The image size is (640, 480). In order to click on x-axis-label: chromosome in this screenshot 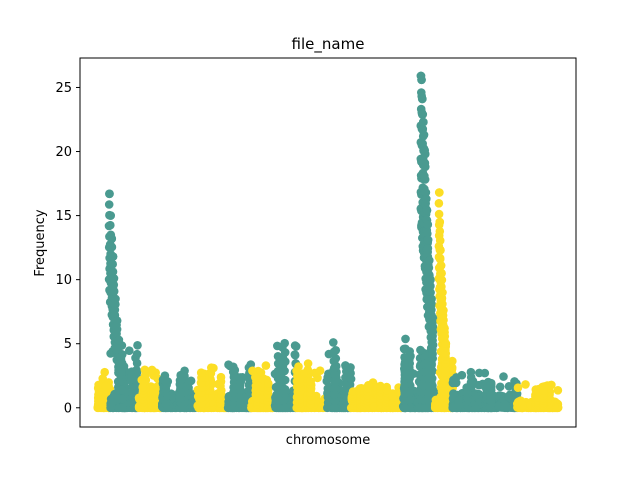, I will do `click(328, 440)`.